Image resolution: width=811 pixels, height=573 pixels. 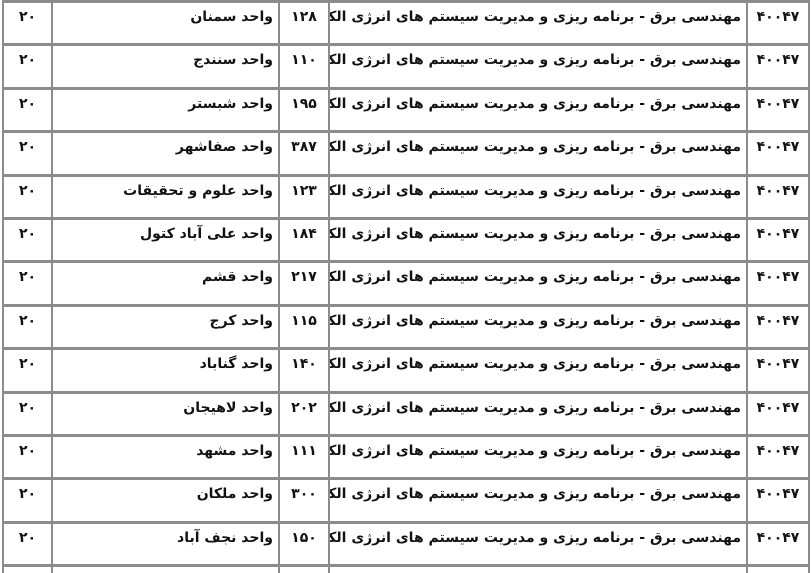 I want to click on unit-name-cell: واحد علوم و تحقیقات, so click(x=165, y=196).